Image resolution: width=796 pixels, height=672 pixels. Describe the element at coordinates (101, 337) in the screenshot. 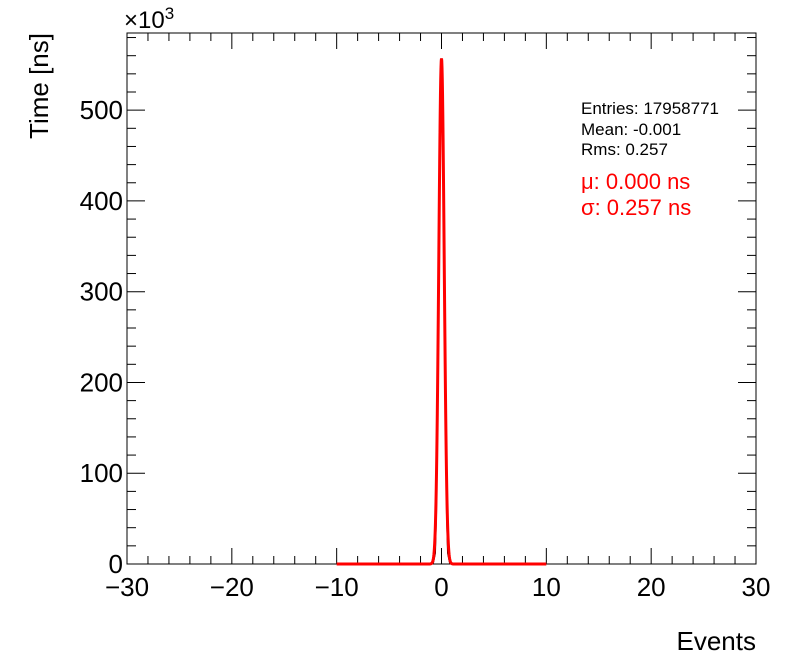

I see `y-tick-labels: 0 100 200 300 400 500` at that location.